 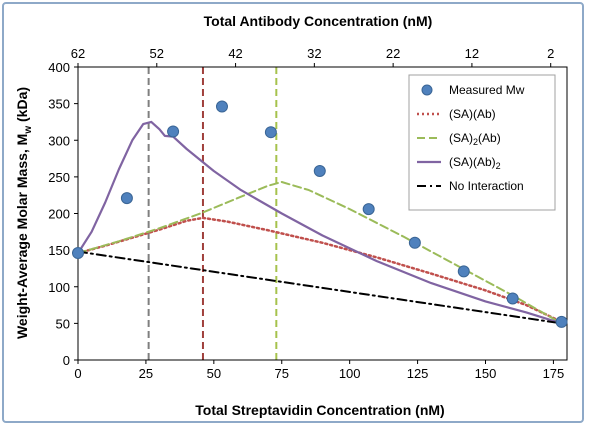 I want to click on top-tick-label: 2, so click(x=550, y=53).